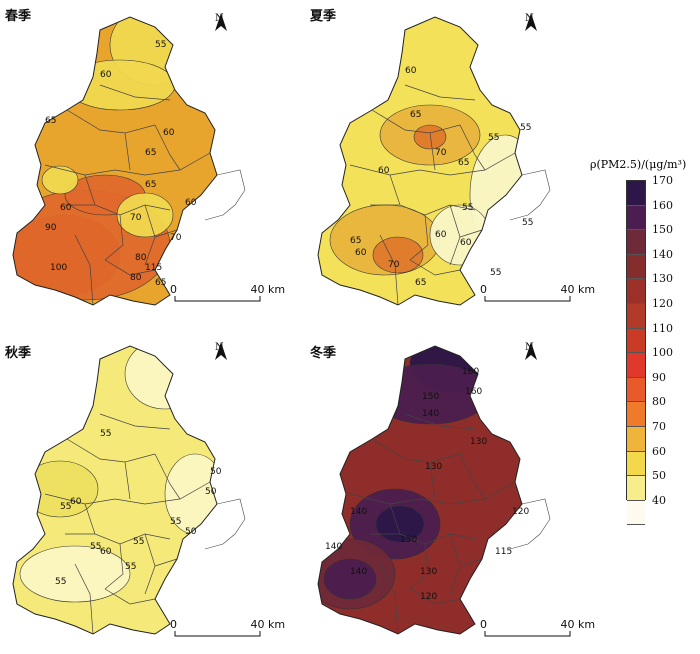 The height and width of the screenshot is (654, 700). I want to click on legend-tick-label: 160, so click(662, 205).